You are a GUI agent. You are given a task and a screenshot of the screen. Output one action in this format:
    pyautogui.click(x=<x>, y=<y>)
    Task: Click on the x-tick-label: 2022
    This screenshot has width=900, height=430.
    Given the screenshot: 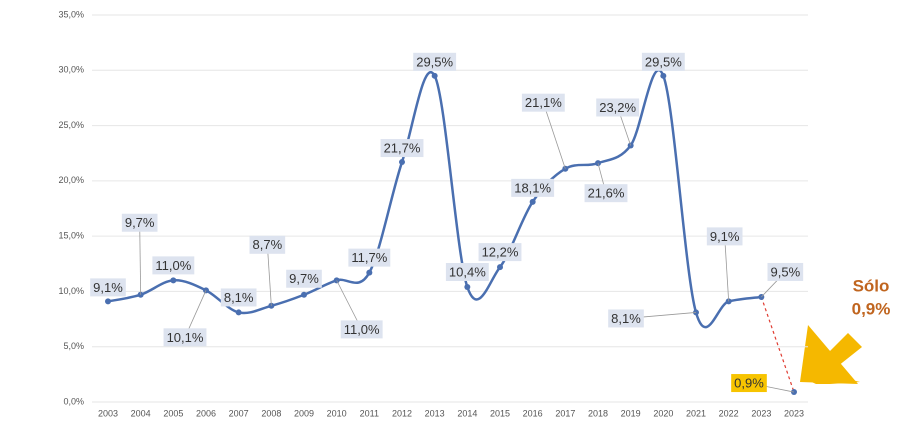 What is the action you would take?
    pyautogui.click(x=729, y=413)
    